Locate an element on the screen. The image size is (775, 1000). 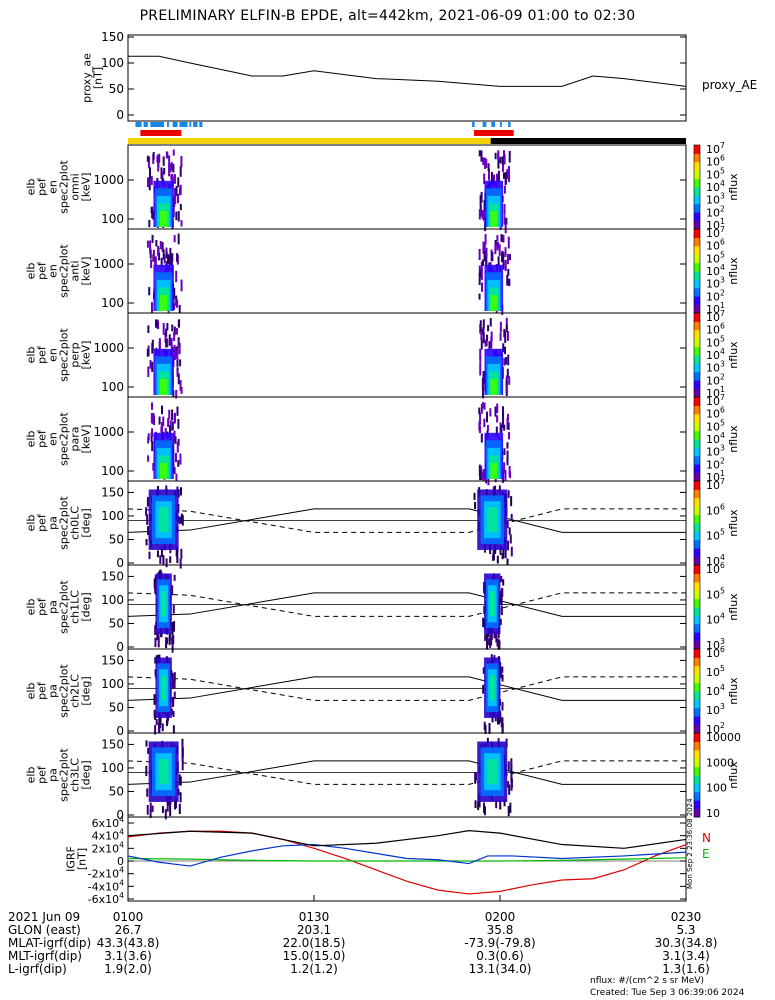
anti-loss-cone-line is located at coordinates (406, 604).